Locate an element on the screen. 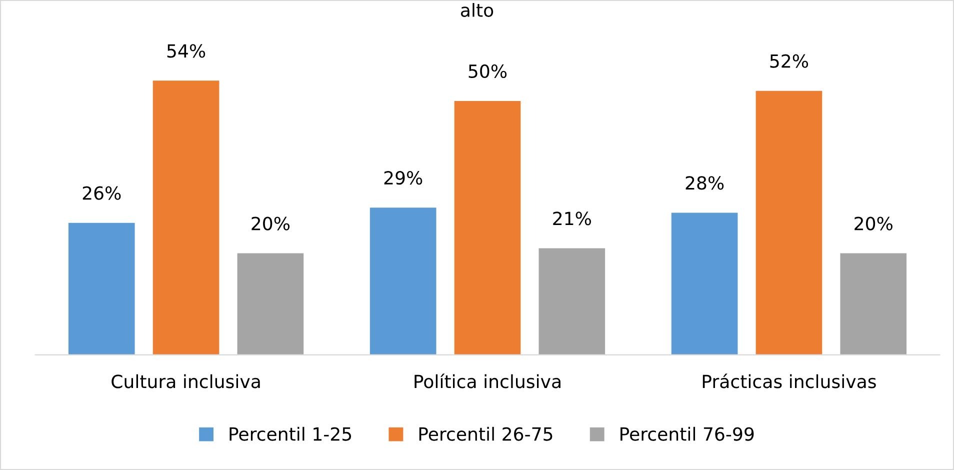 This screenshot has width=954, height=470. data-label: 50% is located at coordinates (487, 71).